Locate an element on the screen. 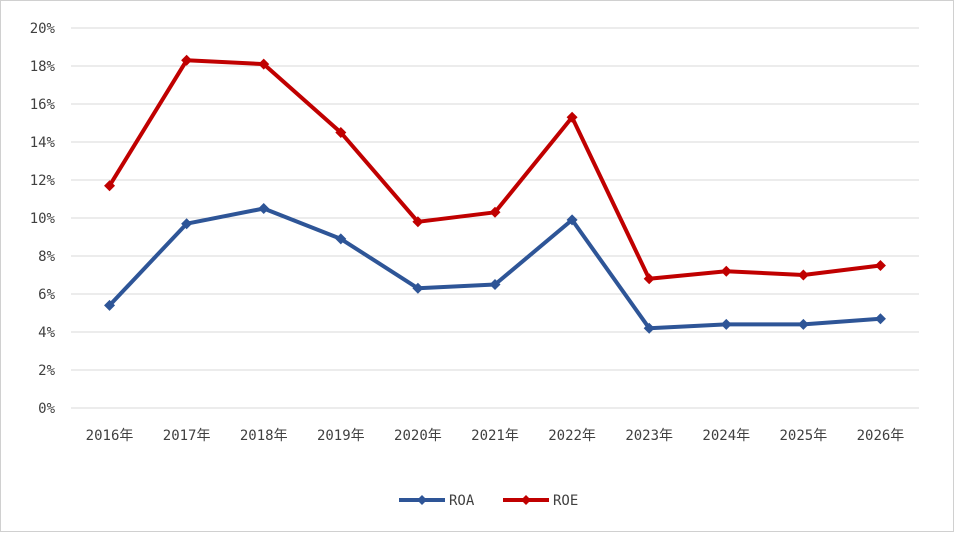  x-tick-label: 2024年 is located at coordinates (726, 436).